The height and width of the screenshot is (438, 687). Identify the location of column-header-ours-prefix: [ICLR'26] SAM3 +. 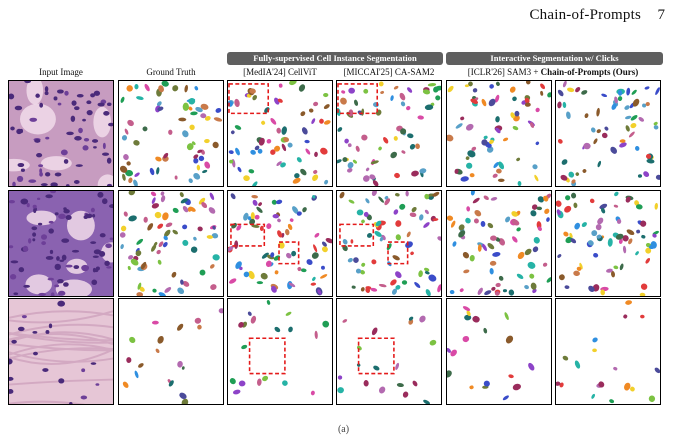
(504, 72).